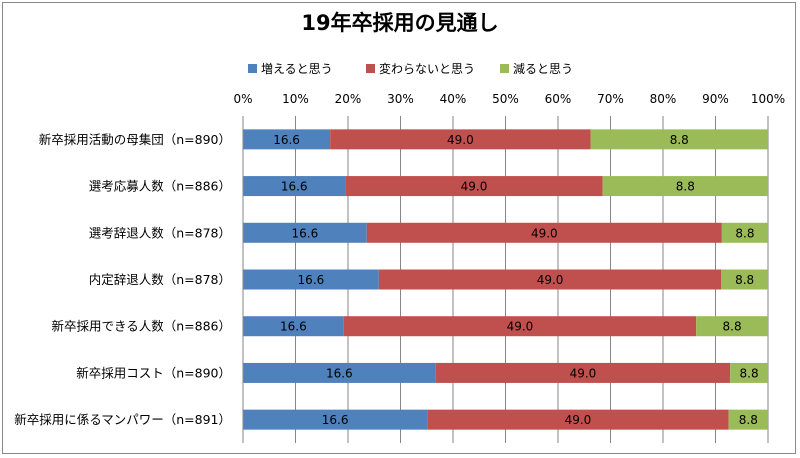 Image resolution: width=800 pixels, height=458 pixels. I want to click on data-label-6-0: 16.6, so click(335, 420).